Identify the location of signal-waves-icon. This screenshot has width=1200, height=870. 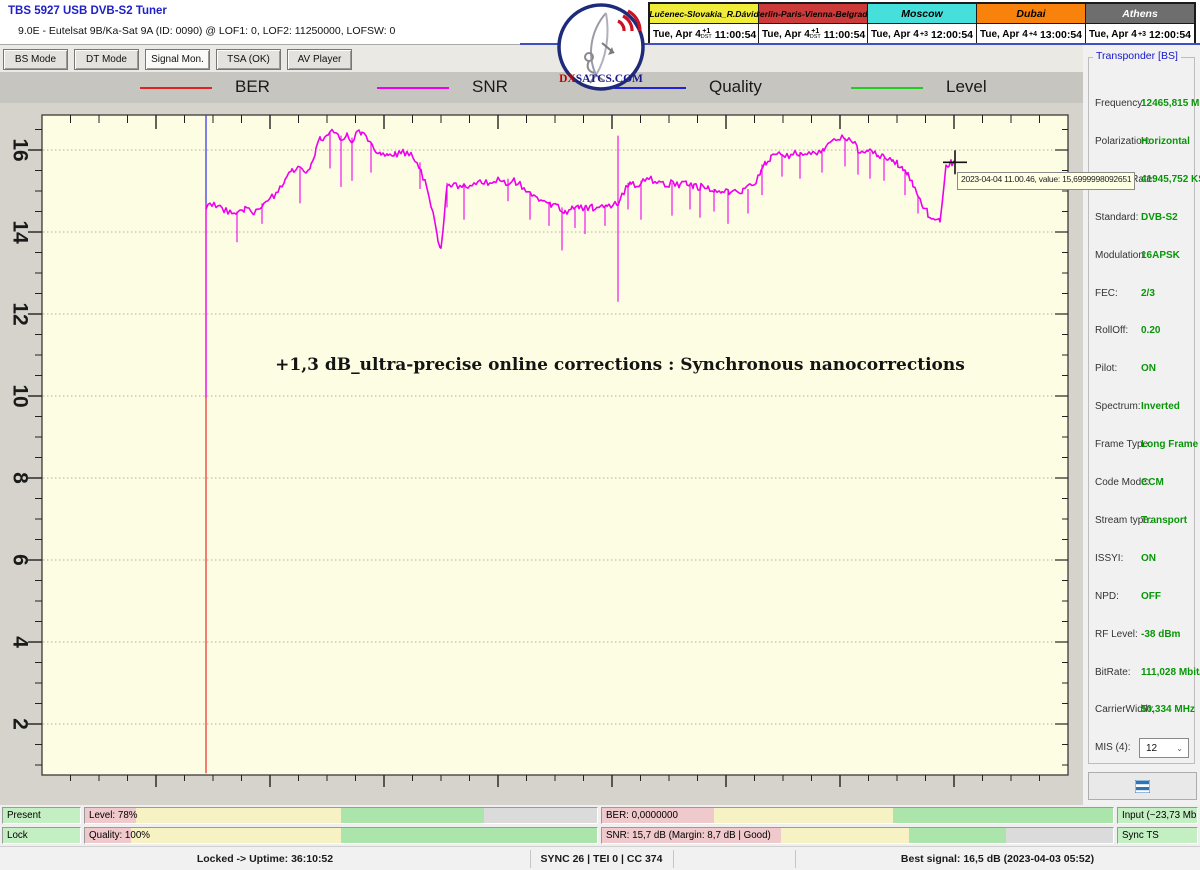
(629, 20).